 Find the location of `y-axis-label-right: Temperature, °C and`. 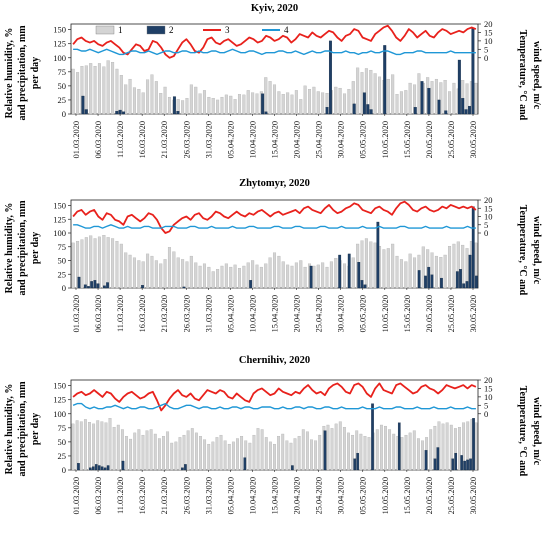

y-axis-label-right: Temperature, °C and is located at coordinates (522, 431).